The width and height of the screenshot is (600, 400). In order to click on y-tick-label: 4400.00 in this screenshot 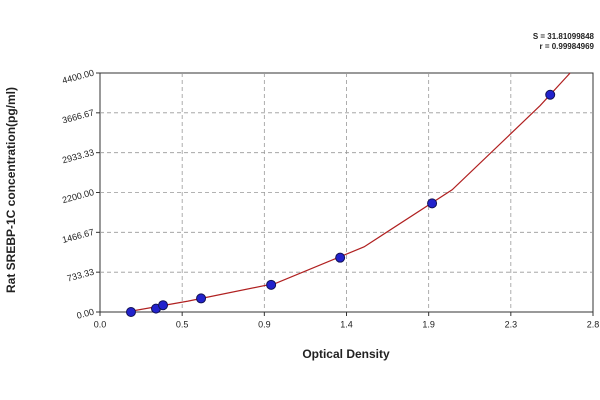, I will do `click(78, 77)`.